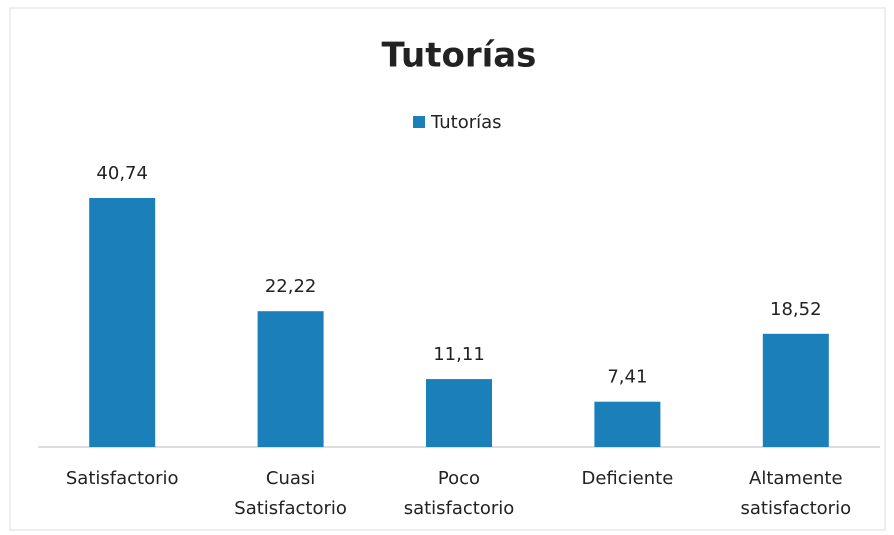 This screenshot has height=535, width=894. Describe the element at coordinates (796, 309) in the screenshot. I see `value-label: 18,52` at that location.